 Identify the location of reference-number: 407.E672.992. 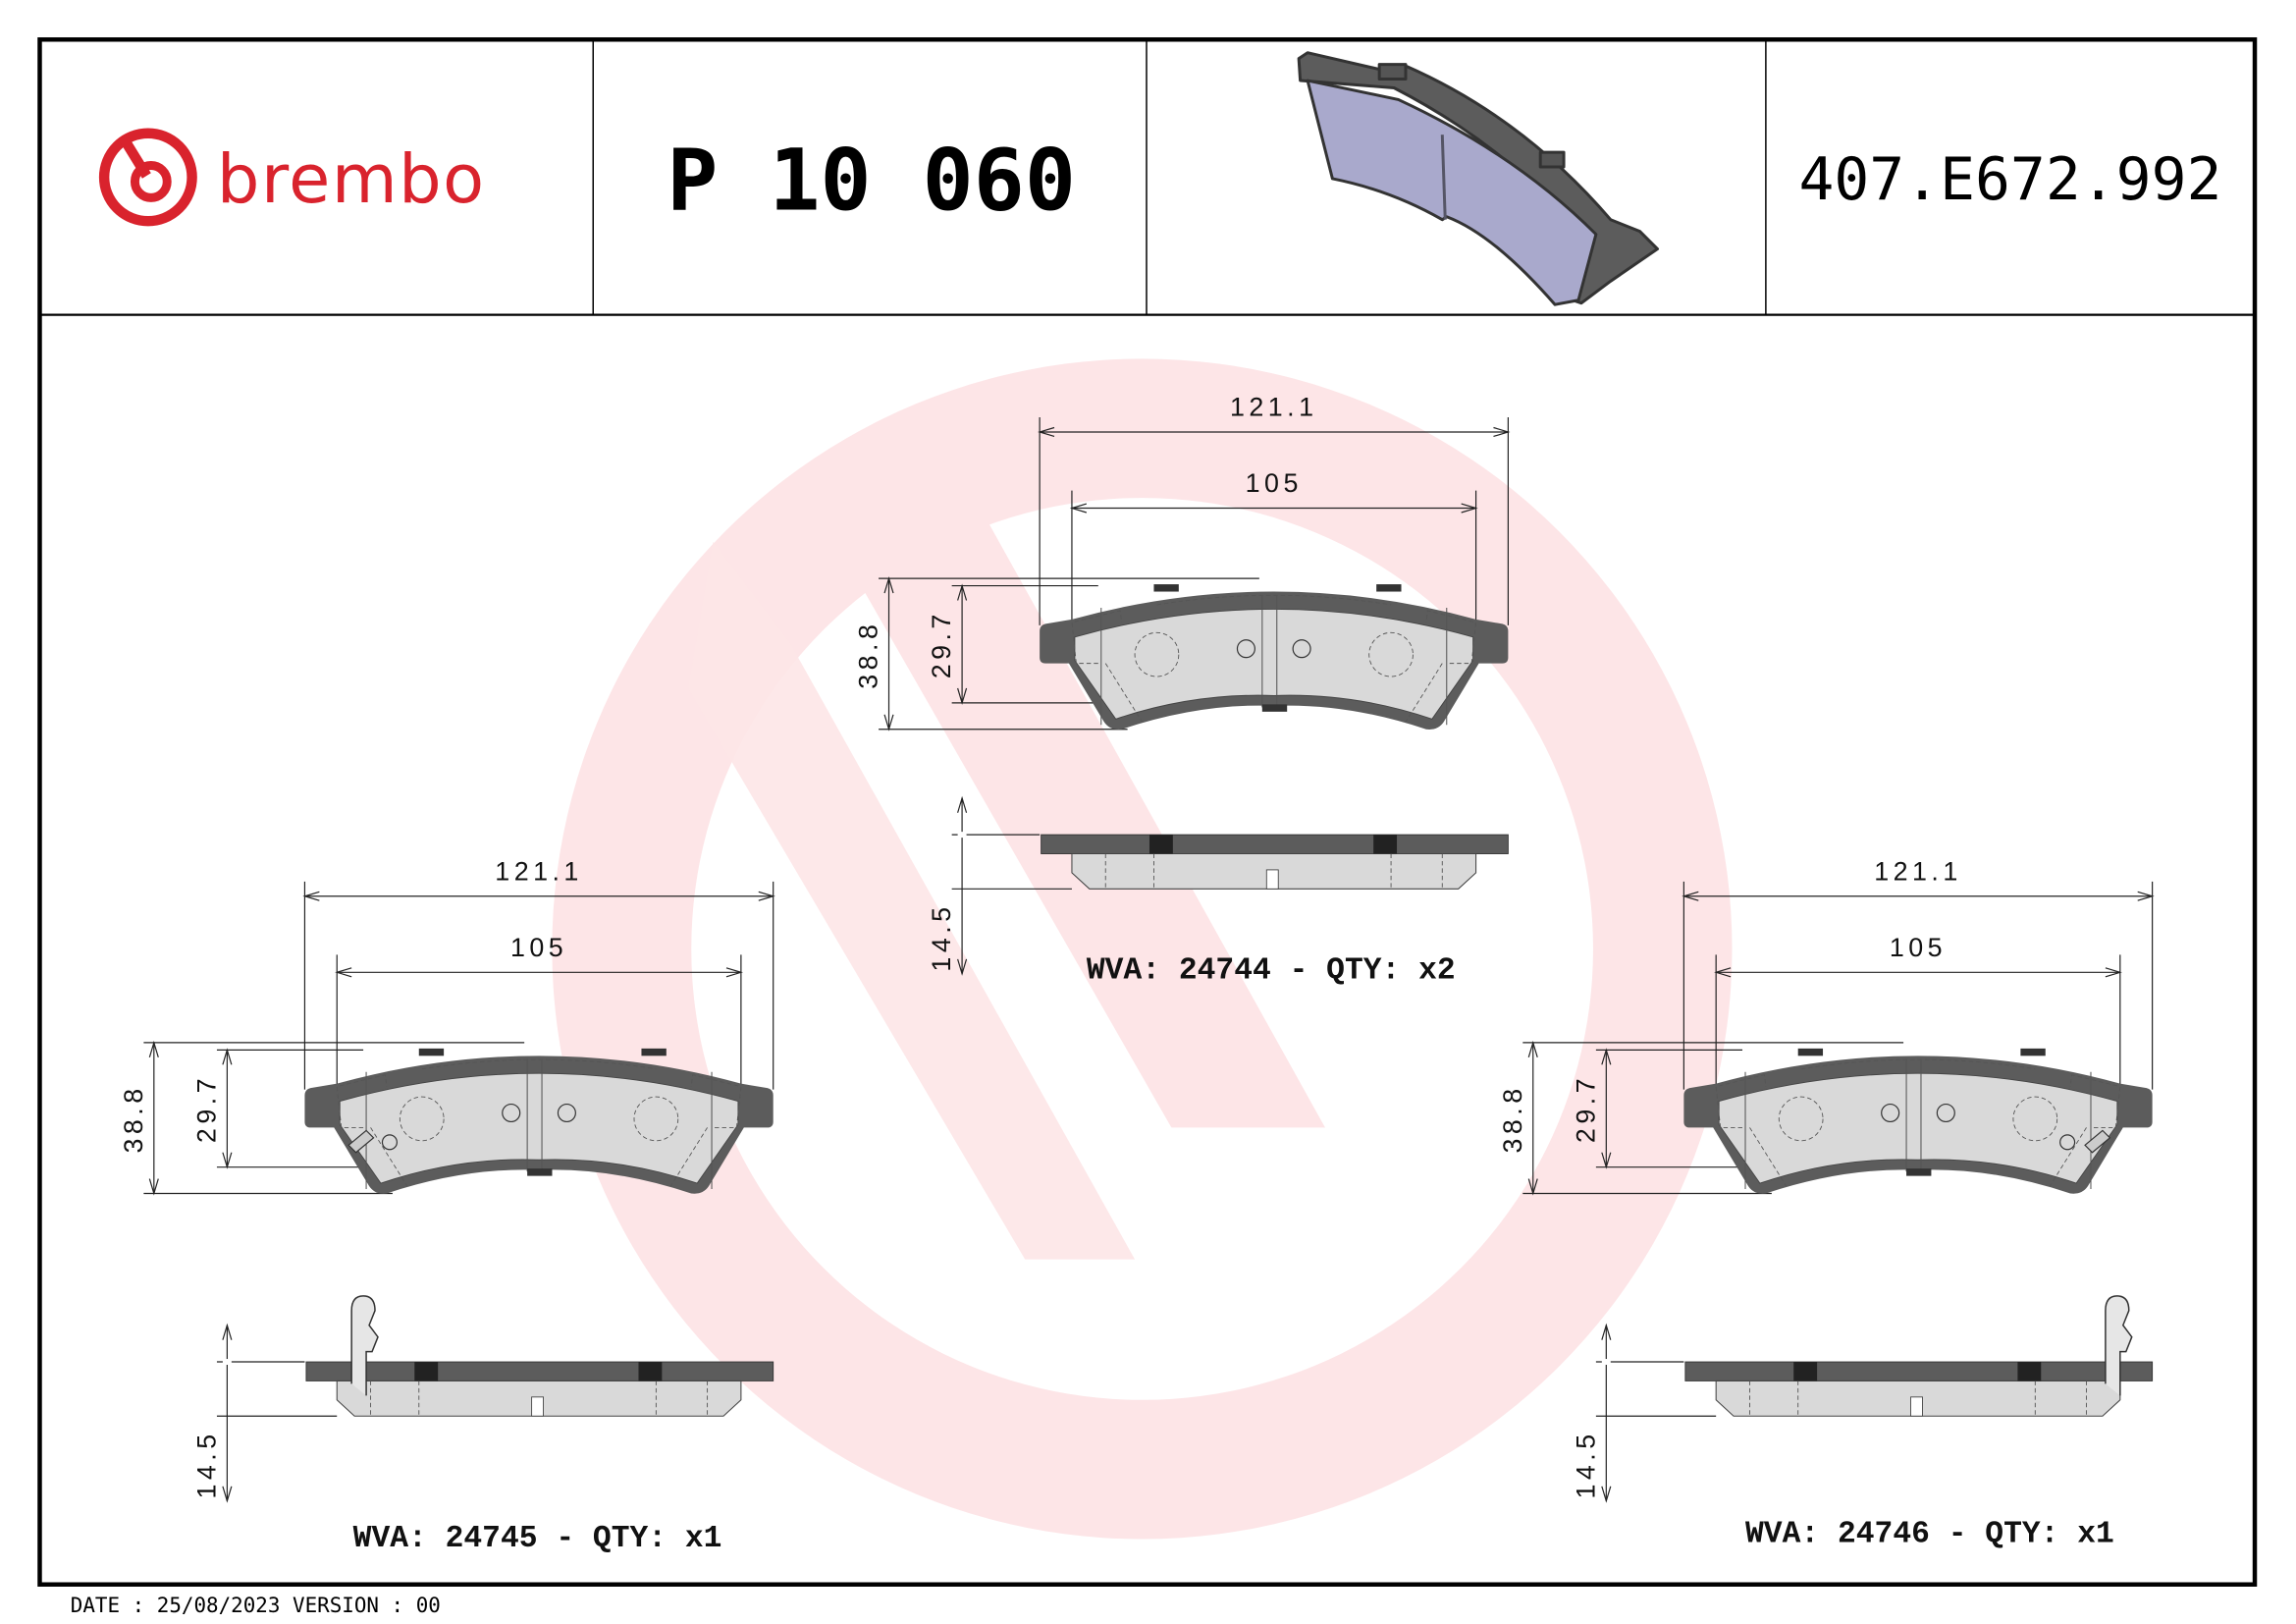
(2010, 180).